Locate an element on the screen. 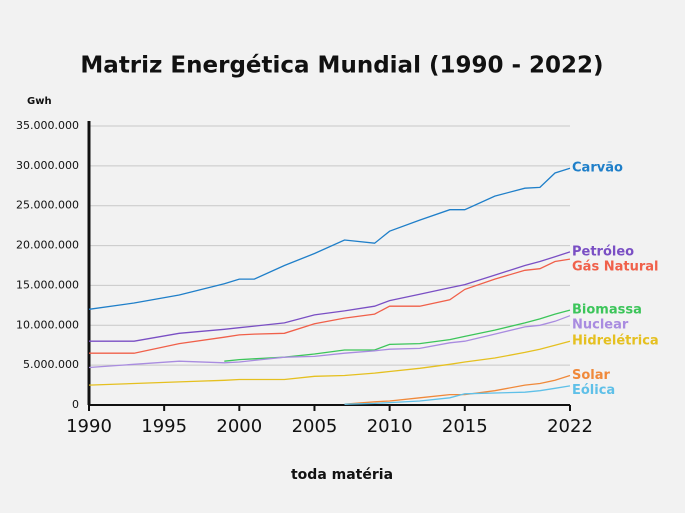 Image resolution: width=685 pixels, height=513 pixels. y-tick-label: 25.000.000 is located at coordinates (47, 205).